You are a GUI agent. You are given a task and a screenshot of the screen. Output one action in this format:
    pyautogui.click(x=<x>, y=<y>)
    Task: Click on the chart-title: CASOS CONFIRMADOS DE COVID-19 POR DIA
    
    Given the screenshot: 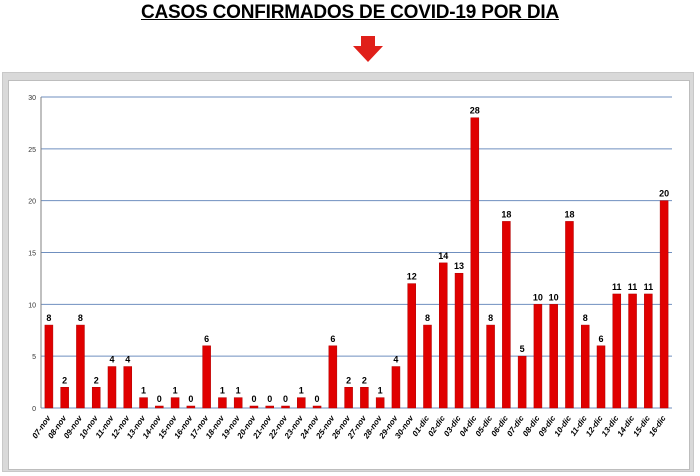 What is the action you would take?
    pyautogui.click(x=350, y=12)
    